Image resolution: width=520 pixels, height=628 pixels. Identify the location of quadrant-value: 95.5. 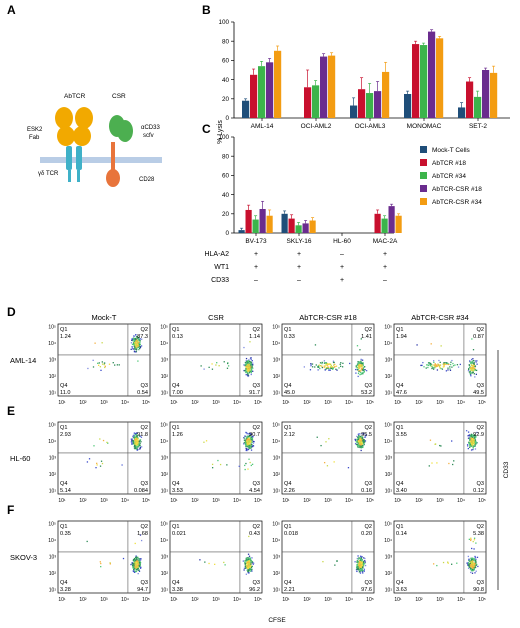
(366, 435).